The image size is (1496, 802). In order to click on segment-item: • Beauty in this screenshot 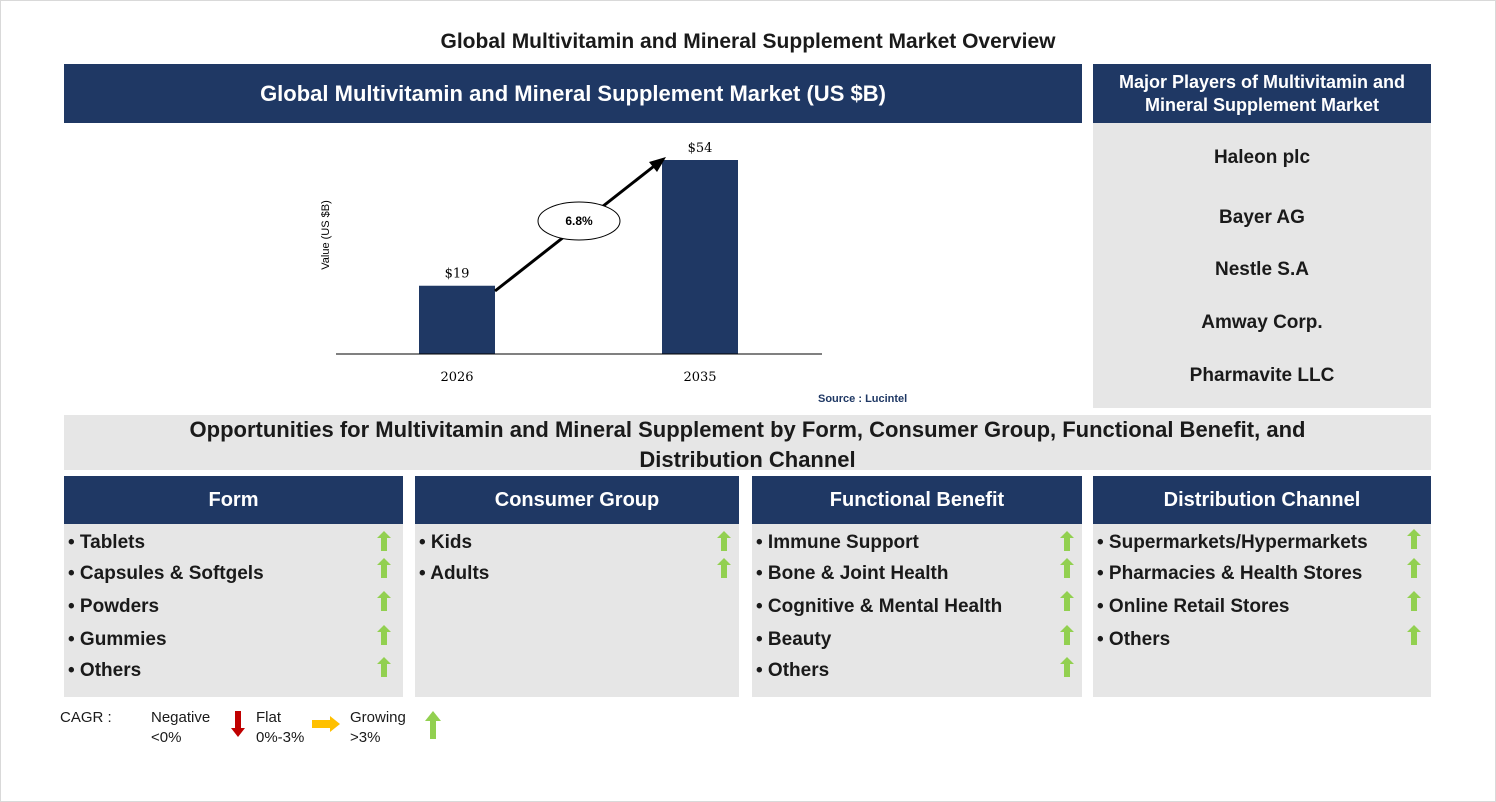, I will do `click(794, 639)`.